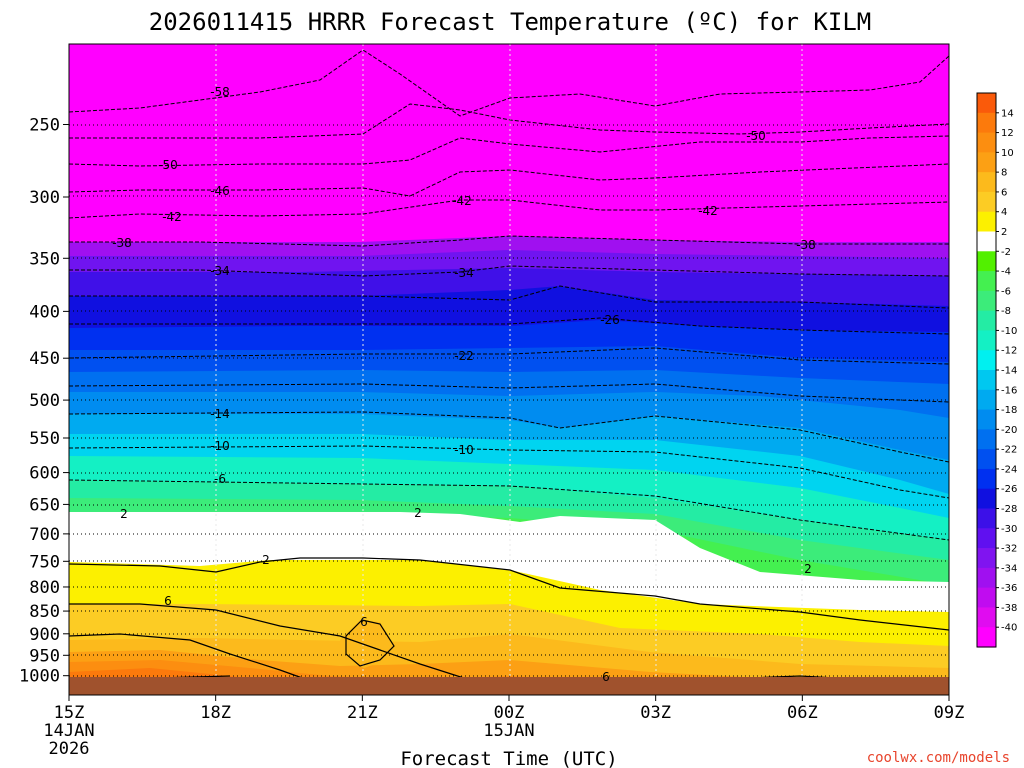  Describe the element at coordinates (1009, 608) in the screenshot. I see `colorbar-label: -38` at that location.